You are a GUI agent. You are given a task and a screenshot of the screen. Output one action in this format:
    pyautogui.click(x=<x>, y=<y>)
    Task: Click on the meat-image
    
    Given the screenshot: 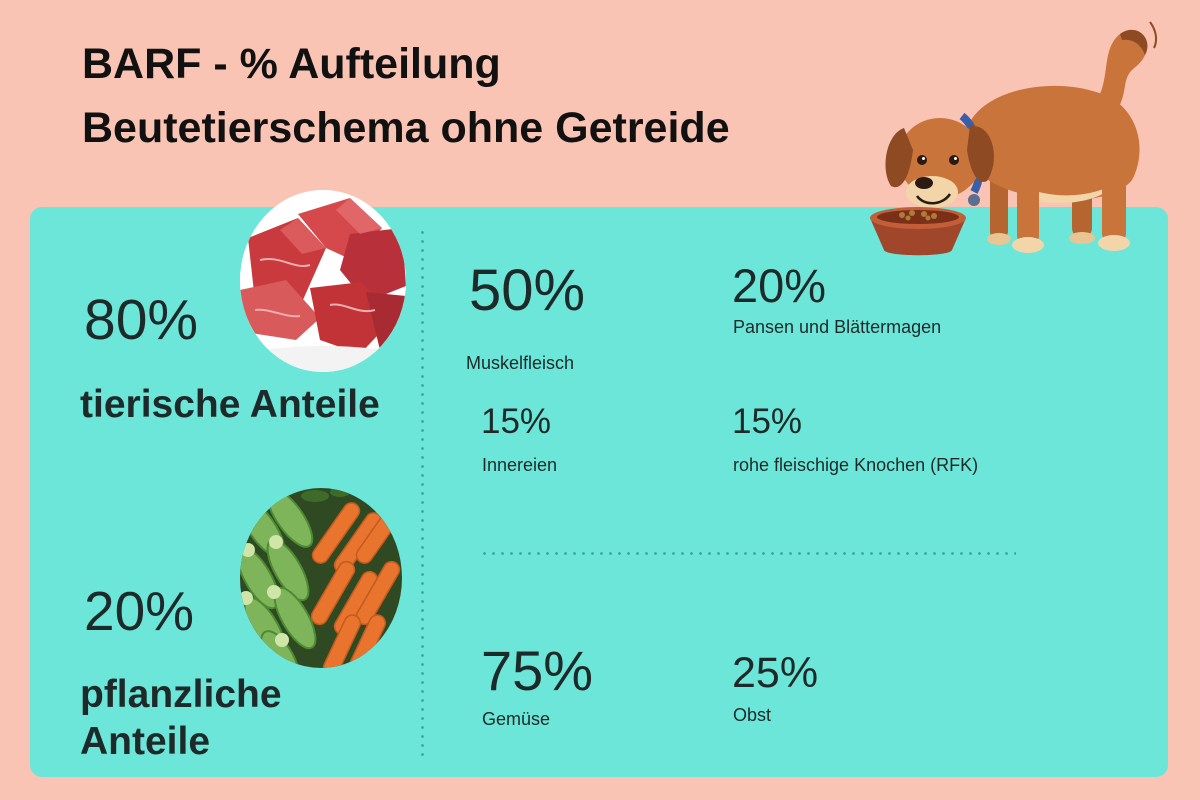 What is the action you would take?
    pyautogui.click(x=323, y=281)
    